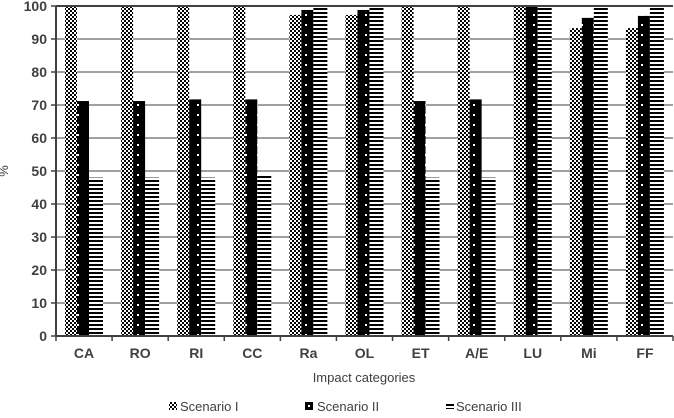  What do you see at coordinates (43, 336) in the screenshot?
I see `y-tick-label: 0` at bounding box center [43, 336].